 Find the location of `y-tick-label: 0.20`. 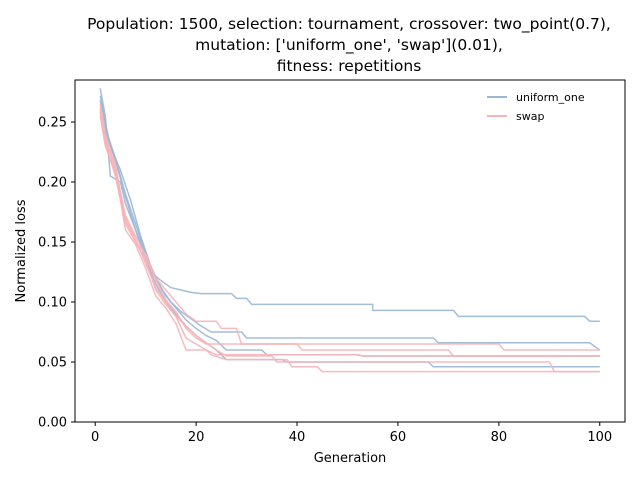

y-tick-label: 0.20 is located at coordinates (52, 183).